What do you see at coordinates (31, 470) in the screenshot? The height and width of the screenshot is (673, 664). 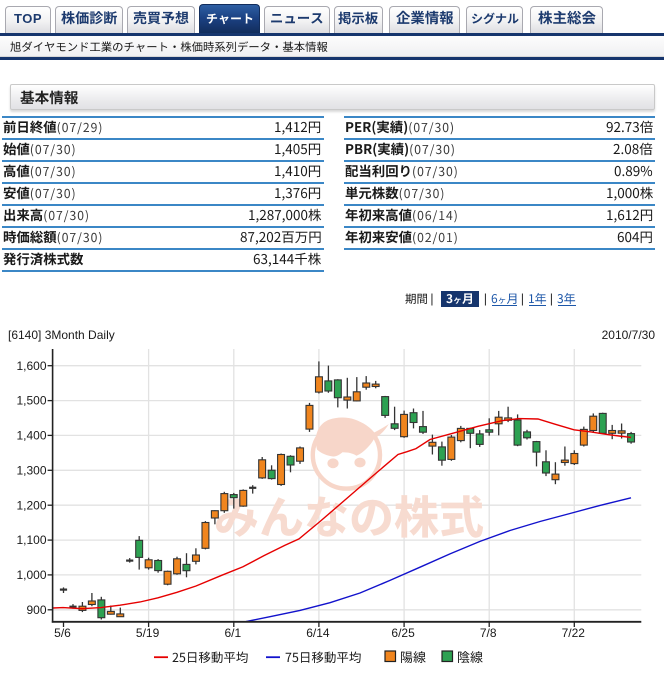 I see `svg-text: 1,300` at bounding box center [31, 470].